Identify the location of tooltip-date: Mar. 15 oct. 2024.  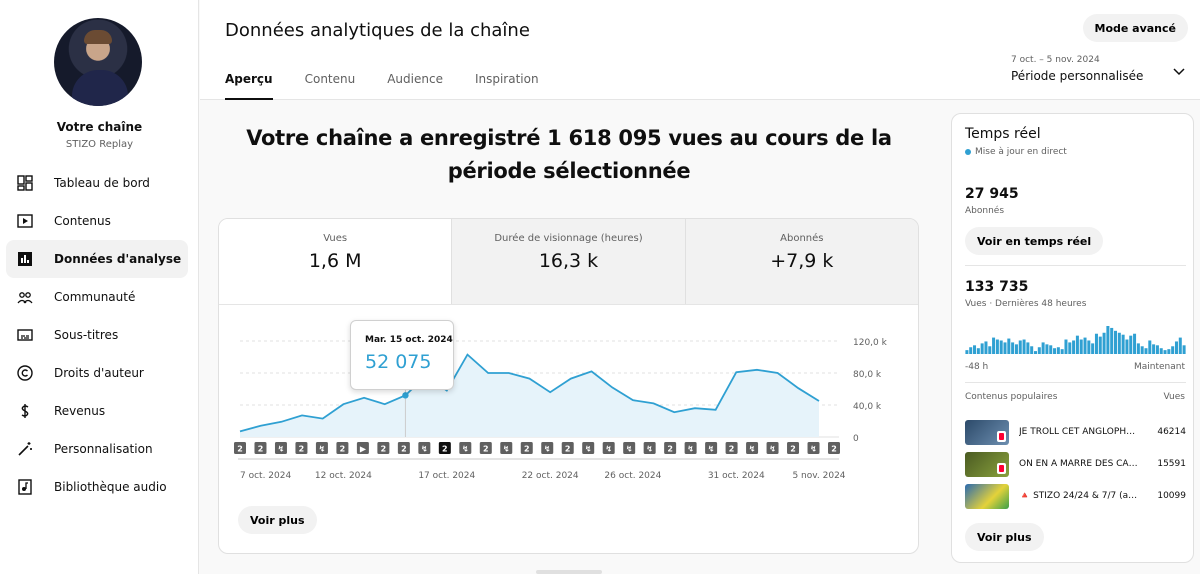
(409, 340).